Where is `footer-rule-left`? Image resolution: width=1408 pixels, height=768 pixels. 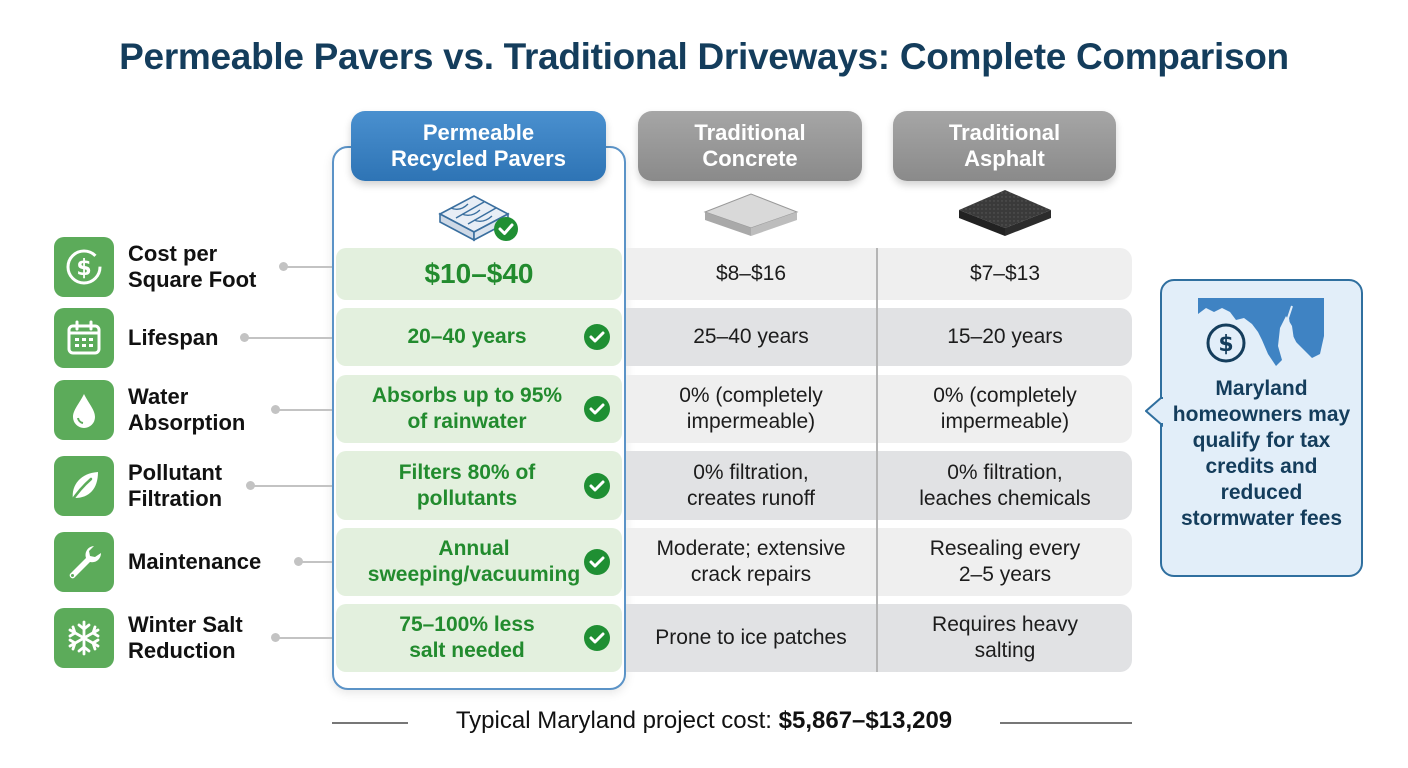 footer-rule-left is located at coordinates (370, 723).